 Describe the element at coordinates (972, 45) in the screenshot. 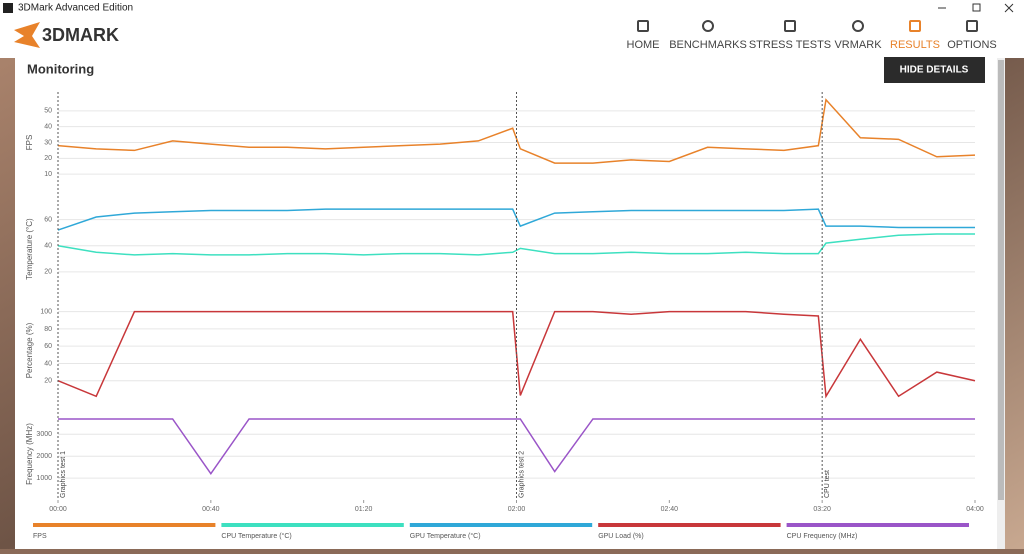

I see `nav-item: OPTIONS` at that location.